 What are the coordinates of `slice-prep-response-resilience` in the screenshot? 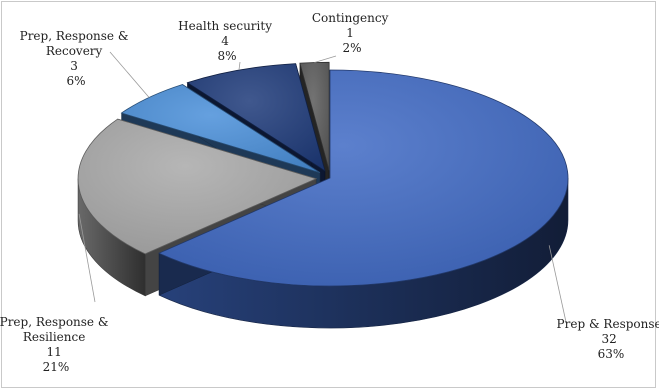 It's located at (197, 186).